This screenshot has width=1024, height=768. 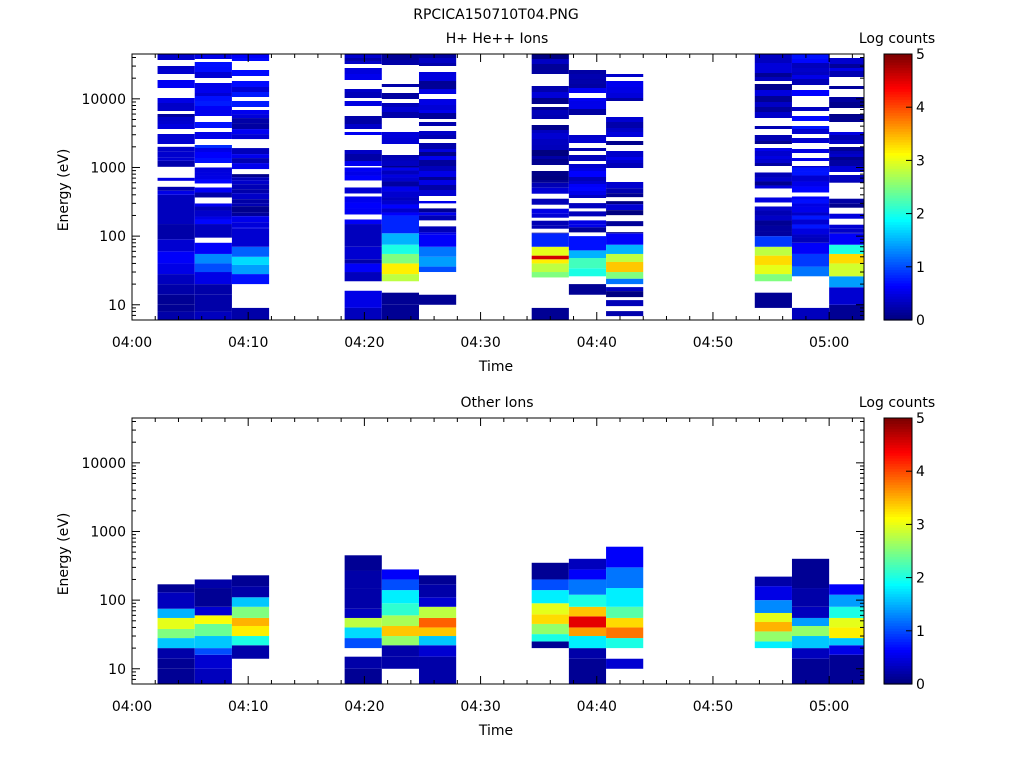 I want to click on x-tick-label: 05:00, so click(x=829, y=707).